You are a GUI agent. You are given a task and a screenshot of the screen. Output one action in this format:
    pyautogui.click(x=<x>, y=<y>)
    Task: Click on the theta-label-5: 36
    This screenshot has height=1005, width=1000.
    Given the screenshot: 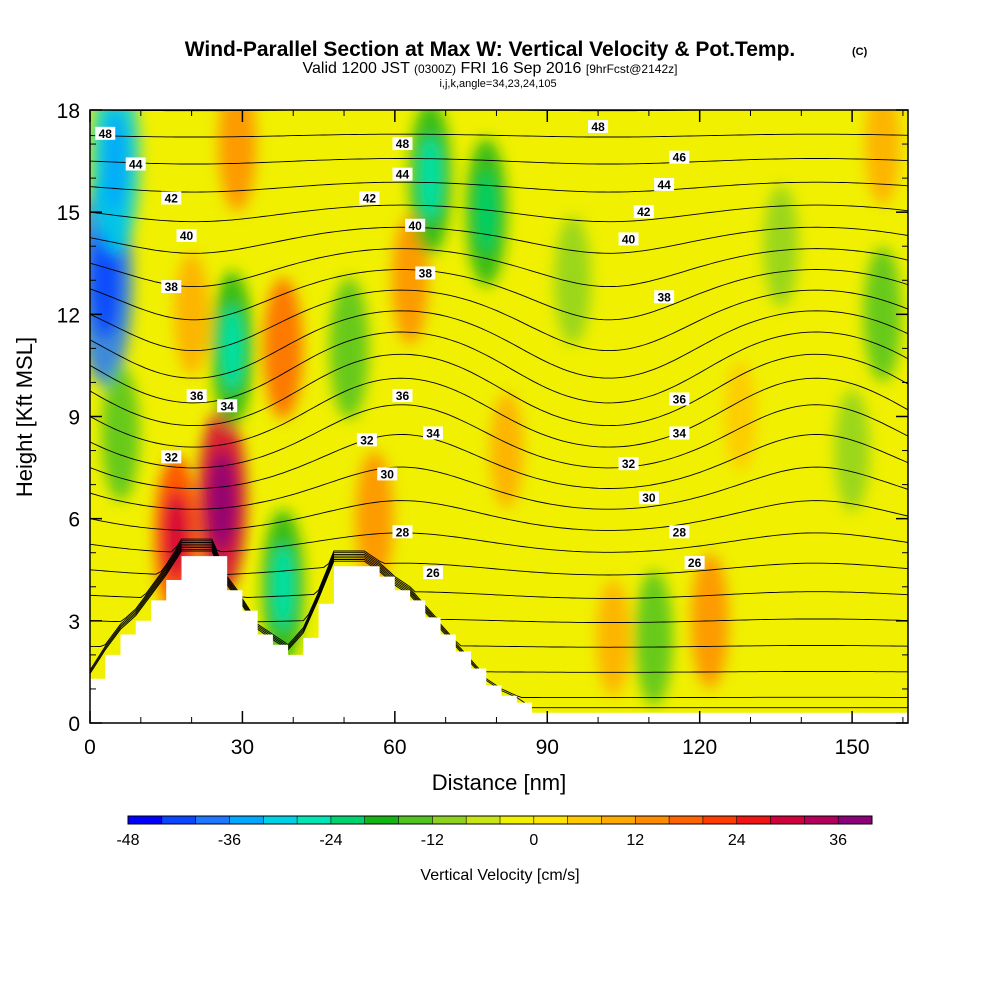 What is the action you would take?
    pyautogui.click(x=197, y=396)
    